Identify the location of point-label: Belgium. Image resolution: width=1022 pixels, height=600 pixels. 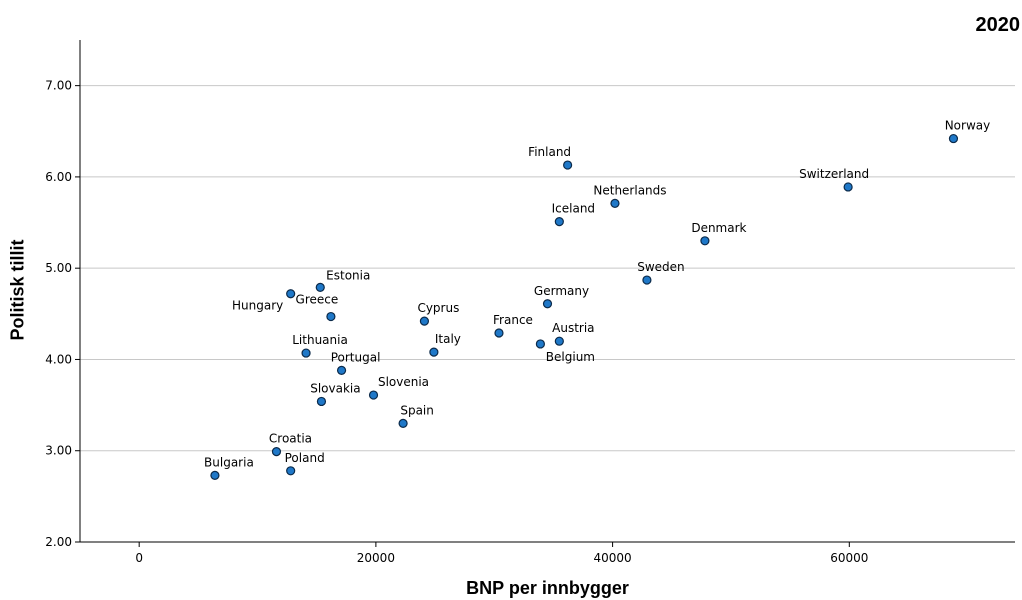
(570, 357).